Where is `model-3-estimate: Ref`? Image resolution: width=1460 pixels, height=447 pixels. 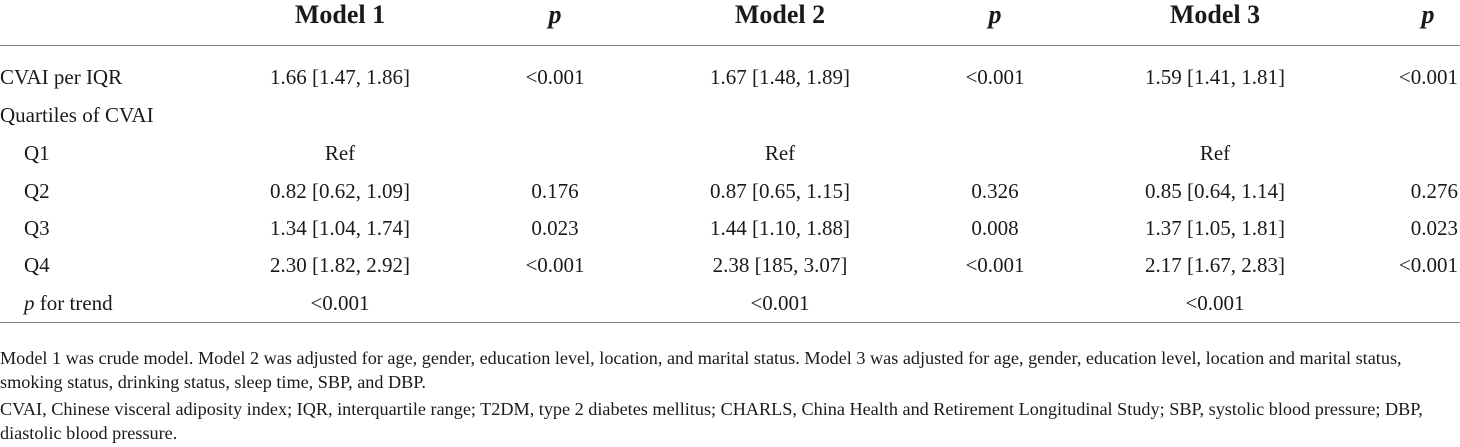
model-3-estimate: Ref is located at coordinates (1215, 153).